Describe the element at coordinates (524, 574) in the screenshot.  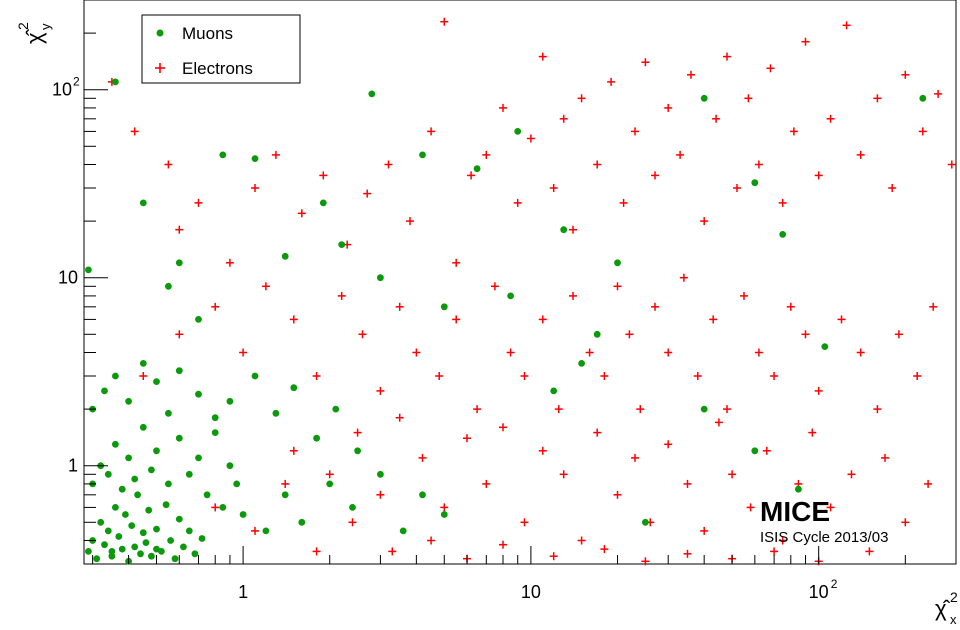
I see `x-axis: 1 10 10 2` at that location.